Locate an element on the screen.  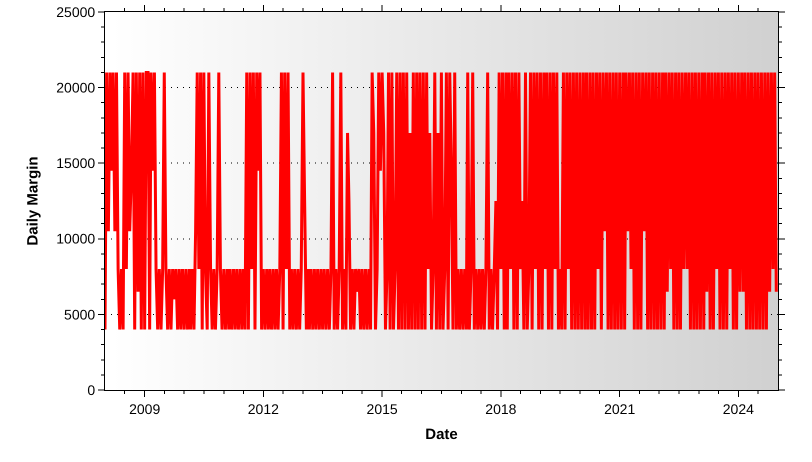
x-tick-label: 2024 is located at coordinates (738, 408).